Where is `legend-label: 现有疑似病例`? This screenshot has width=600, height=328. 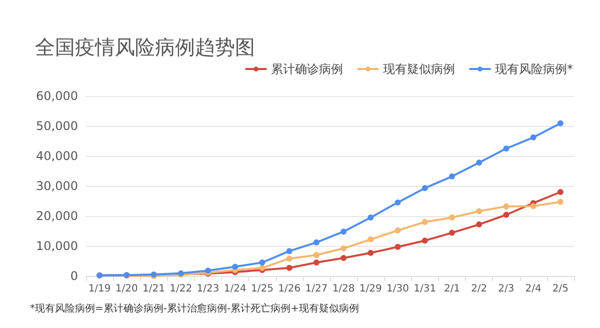
legend-label: 现有疑似病例 is located at coordinates (419, 69).